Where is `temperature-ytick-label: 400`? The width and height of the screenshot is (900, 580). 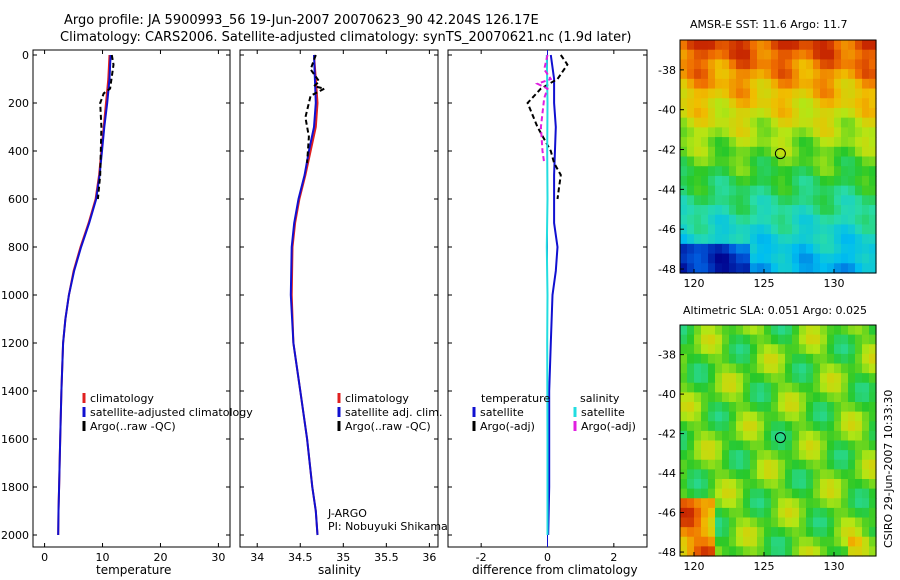 temperature-ytick-label: 400 is located at coordinates (18, 151).